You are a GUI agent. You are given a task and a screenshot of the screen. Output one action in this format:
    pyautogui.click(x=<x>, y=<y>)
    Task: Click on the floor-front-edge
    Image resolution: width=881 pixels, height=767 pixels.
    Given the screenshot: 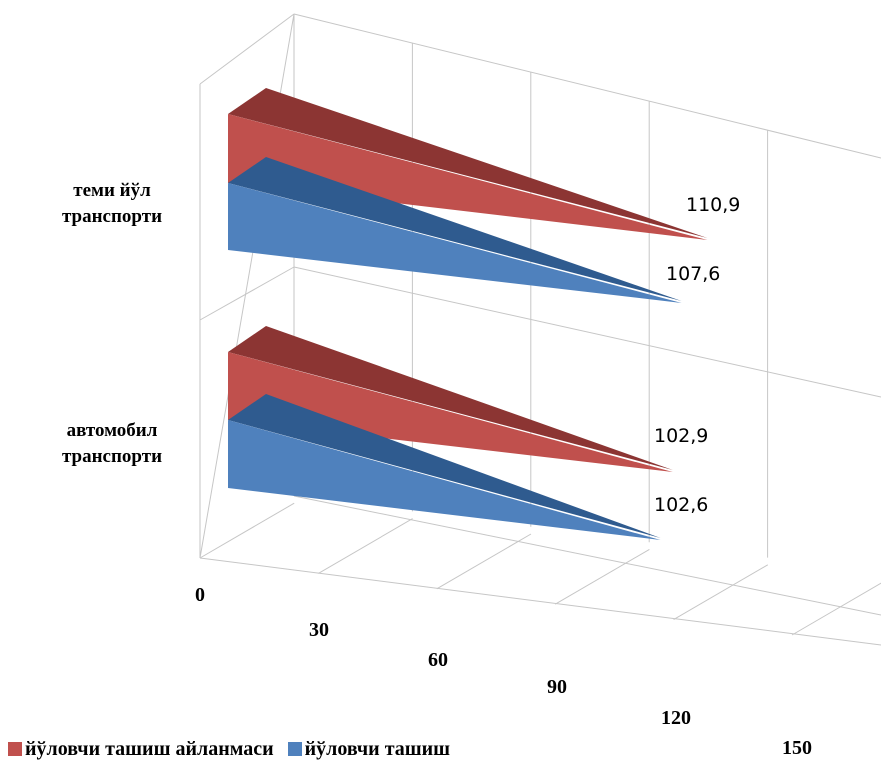 What is the action you would take?
    pyautogui.click(x=540, y=601)
    